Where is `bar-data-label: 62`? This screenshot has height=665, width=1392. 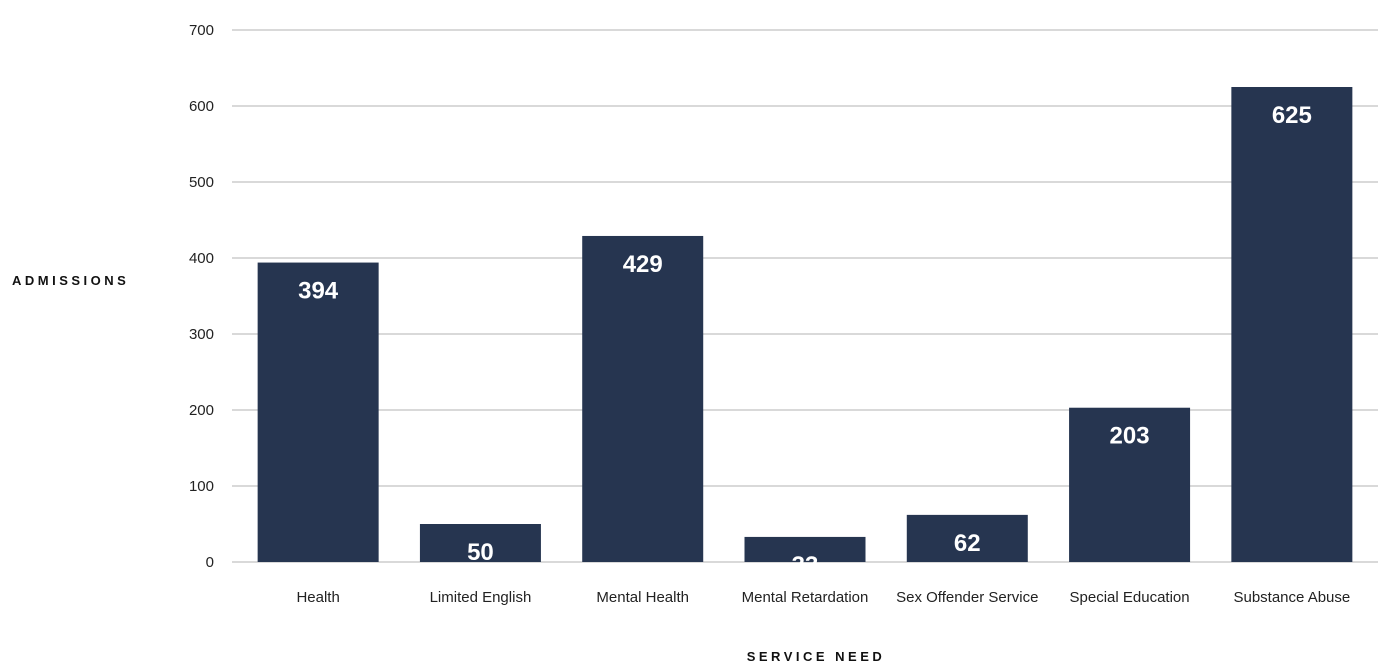 bar-data-label: 62 is located at coordinates (967, 543).